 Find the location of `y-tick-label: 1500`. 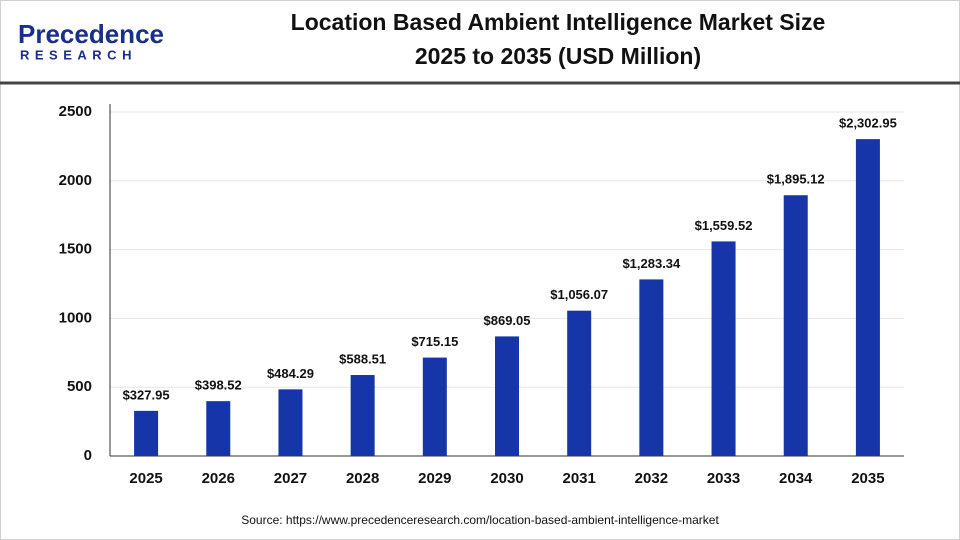

y-tick-label: 1500 is located at coordinates (75, 249).